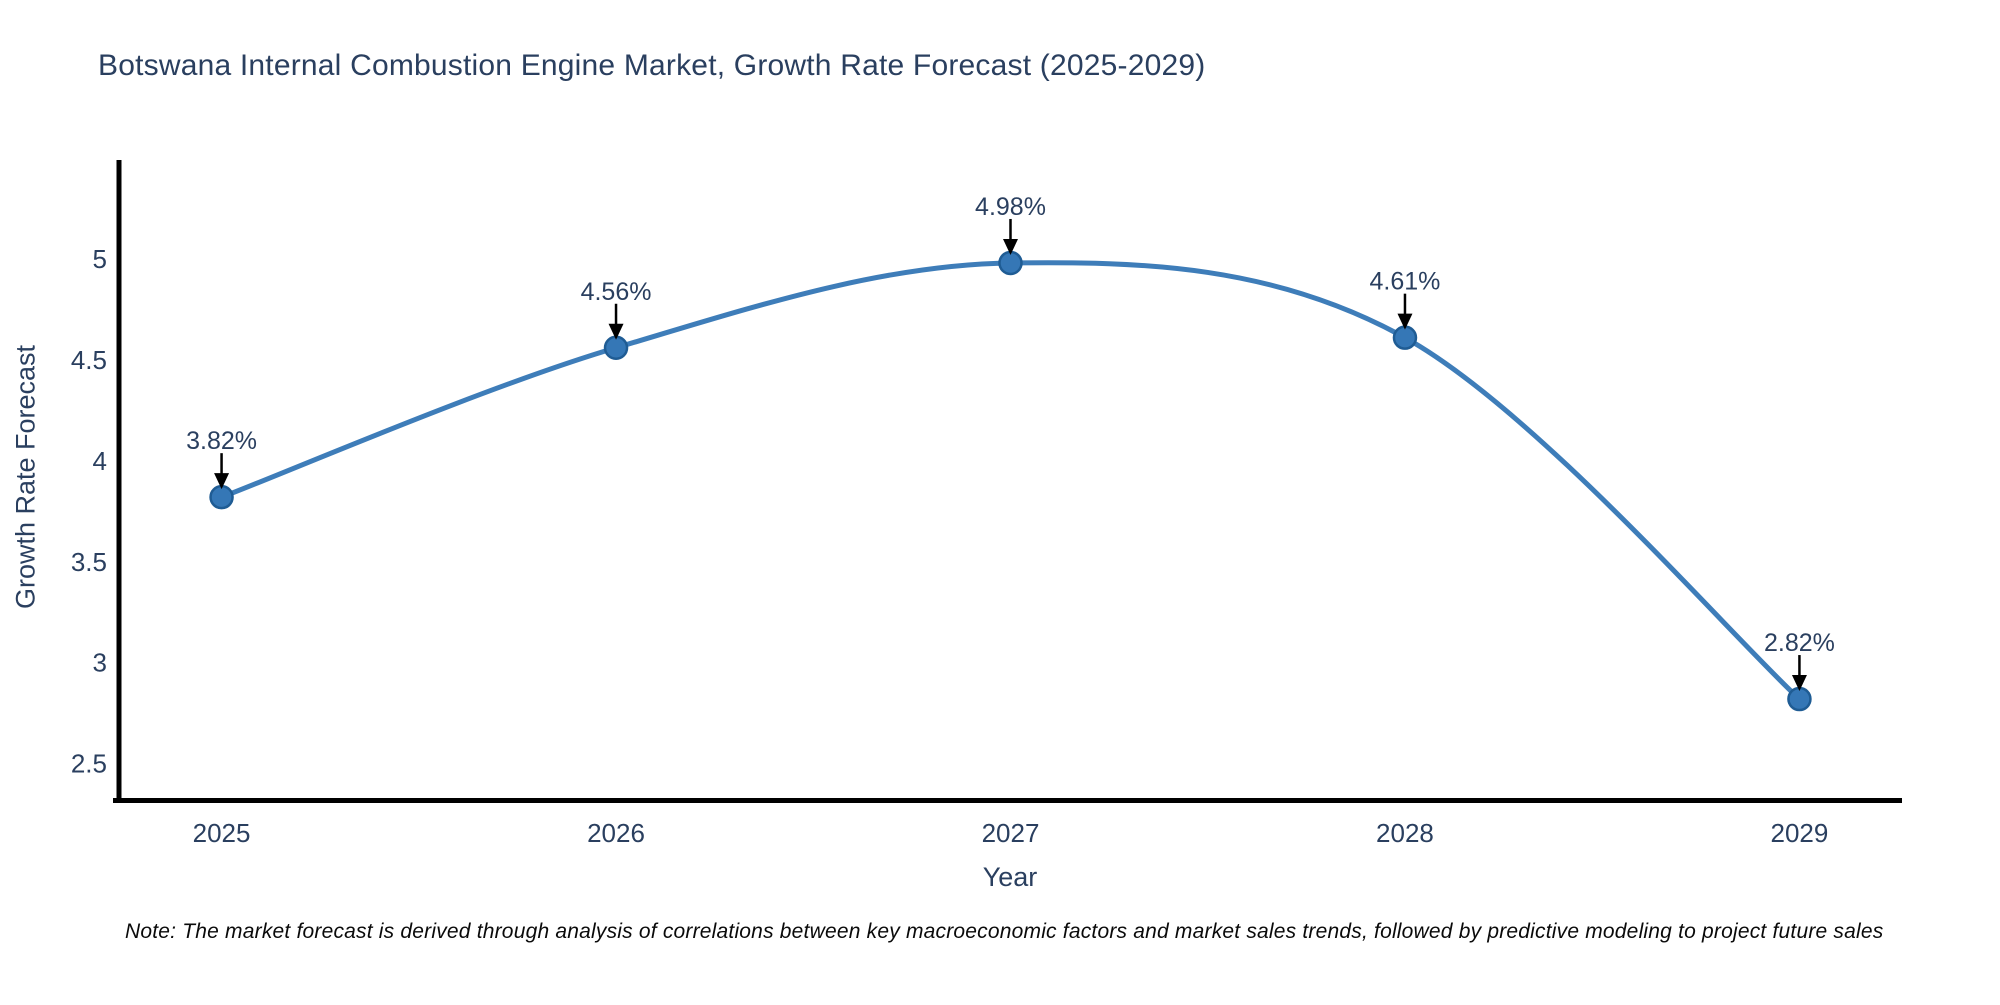  I want to click on y-tick-label: 5, so click(100, 259).